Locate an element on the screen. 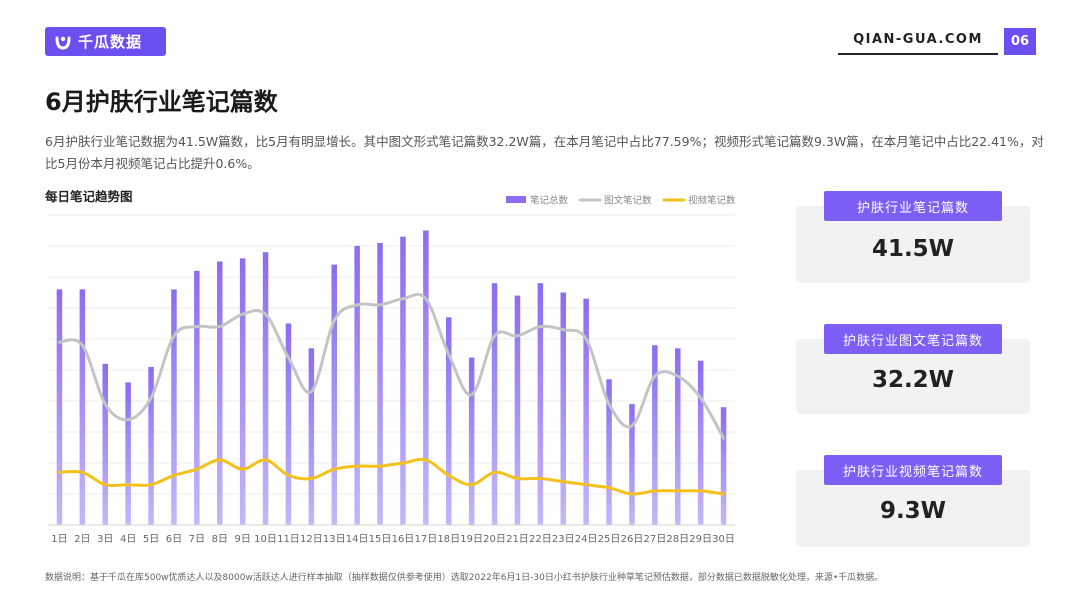 The width and height of the screenshot is (1080, 608). x-tick-label: 1日 is located at coordinates (59, 539).